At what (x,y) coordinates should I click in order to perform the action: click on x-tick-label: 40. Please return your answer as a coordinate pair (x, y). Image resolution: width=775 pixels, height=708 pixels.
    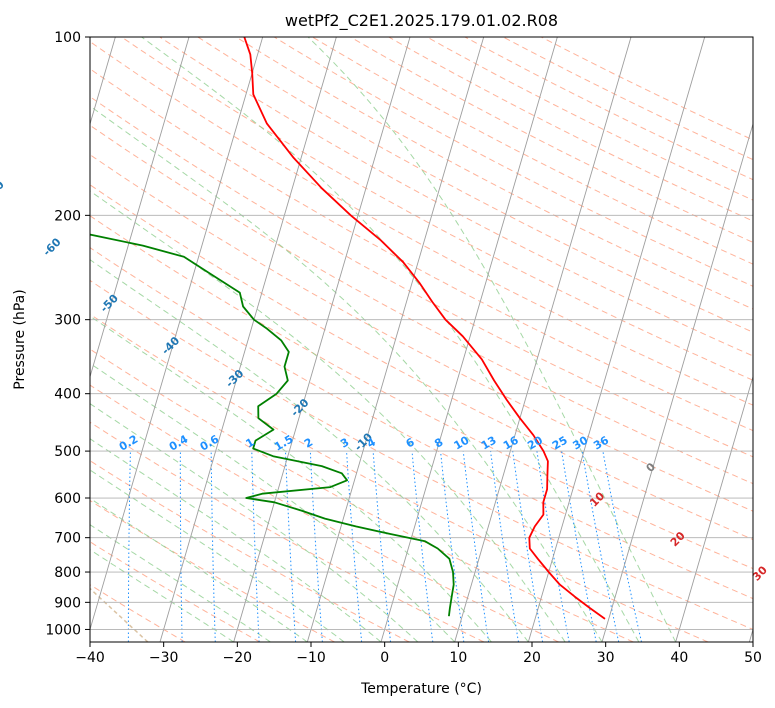
    Looking at the image, I should click on (679, 658).